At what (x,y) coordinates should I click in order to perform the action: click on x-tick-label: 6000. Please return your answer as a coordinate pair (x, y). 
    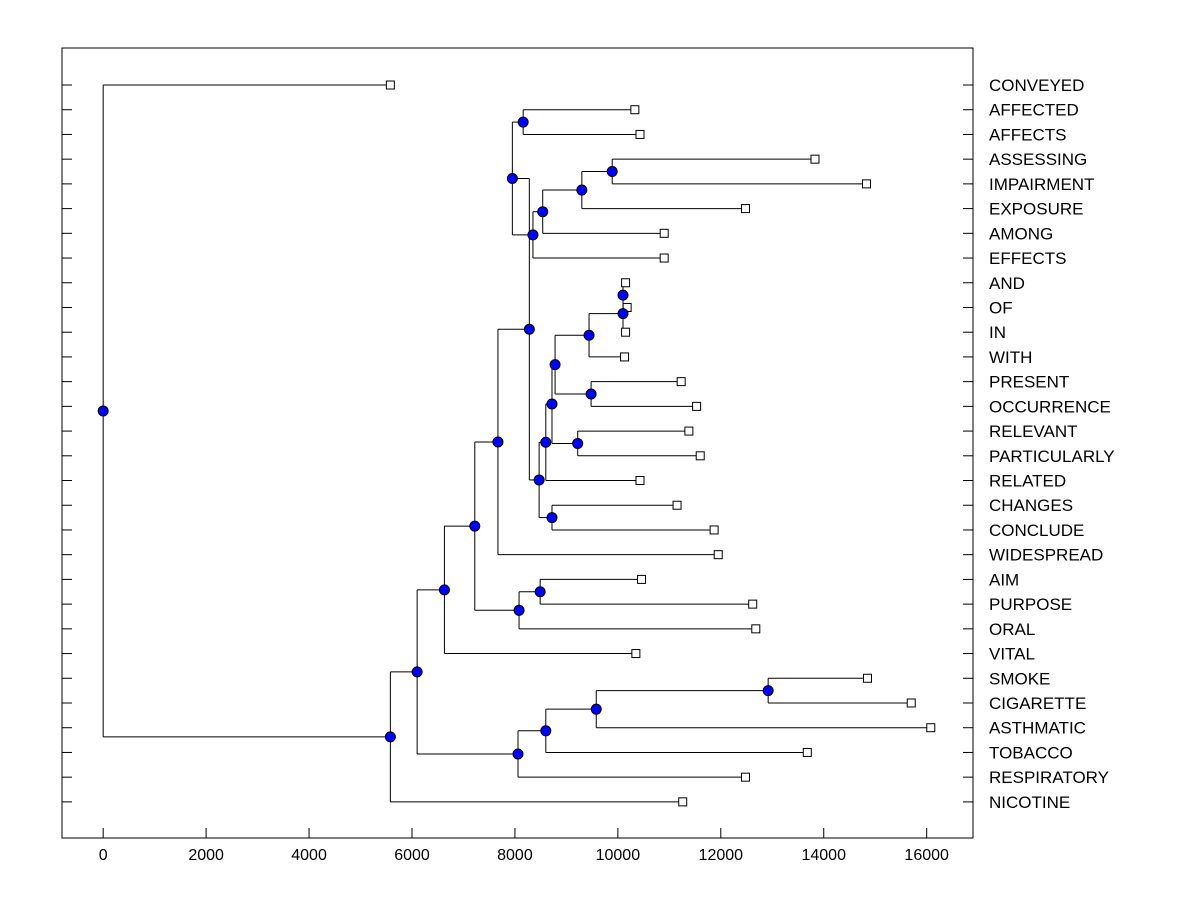
    Looking at the image, I should click on (412, 855).